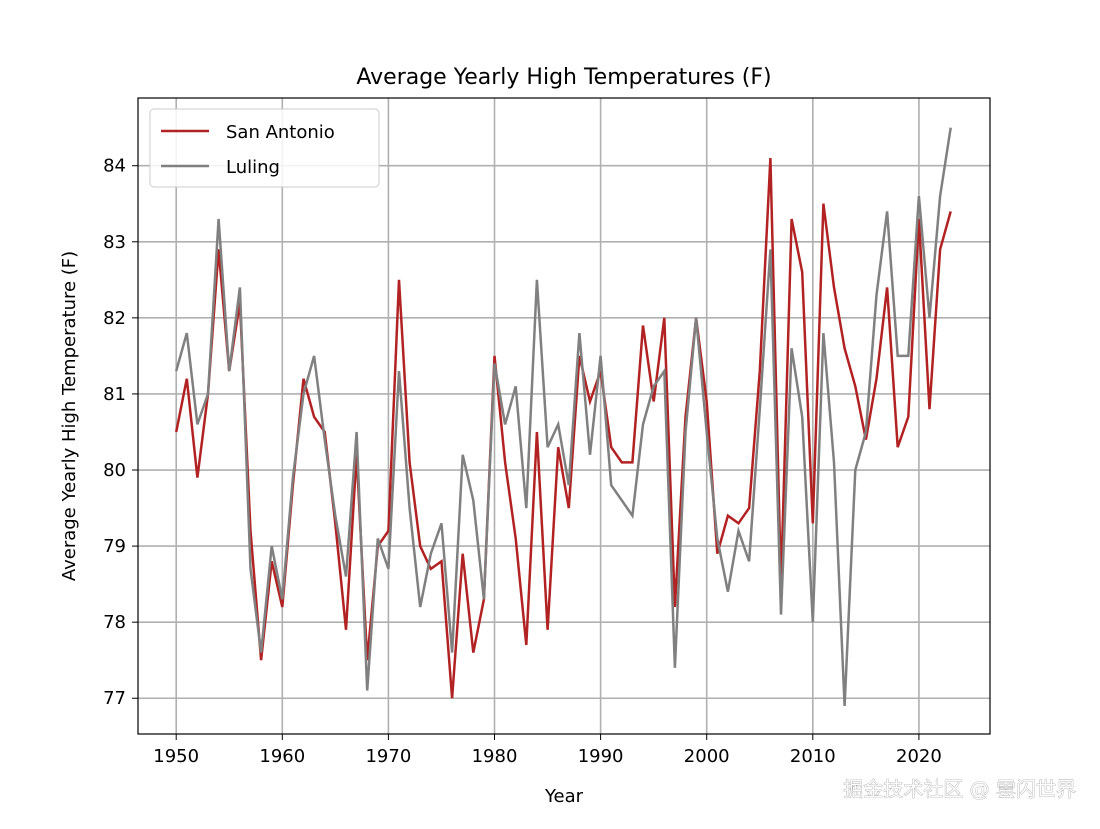  I want to click on legend-label-san-antonio: San Antonio, so click(280, 132).